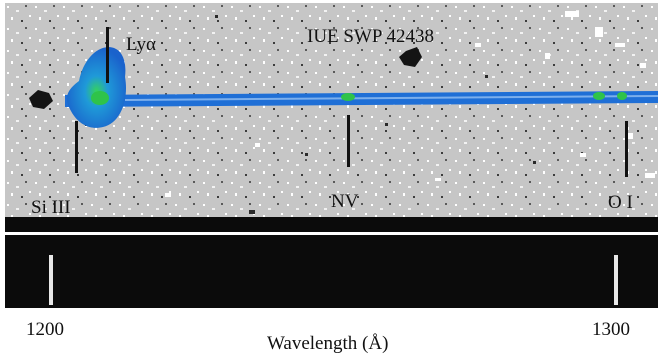 The image size is (658, 360). I want to click on oi-indicator-line, so click(626, 149).